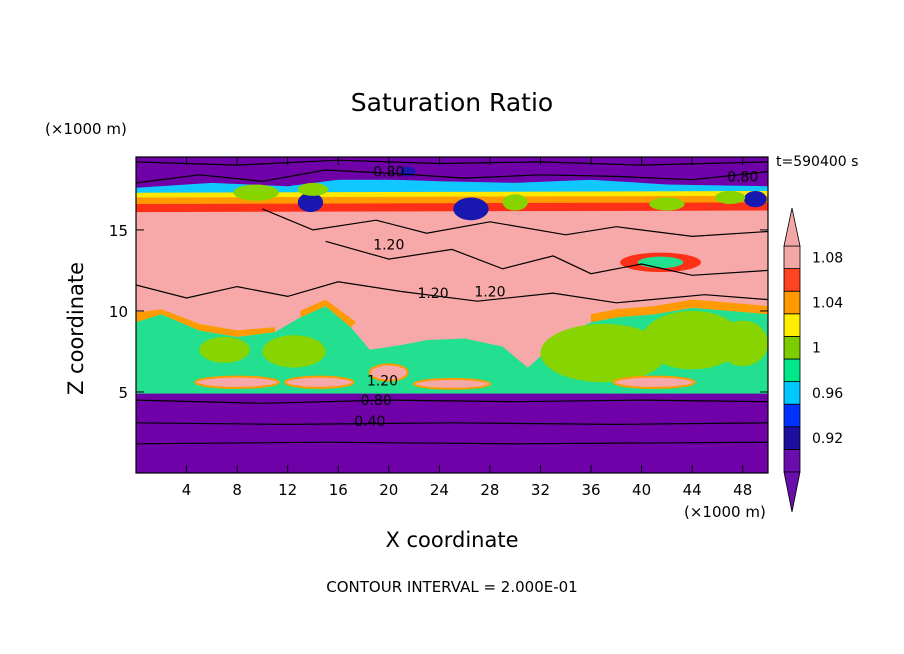 Image resolution: width=904 pixels, height=654 pixels. Describe the element at coordinates (338, 490) in the screenshot. I see `x-tick-label-3: 16` at that location.